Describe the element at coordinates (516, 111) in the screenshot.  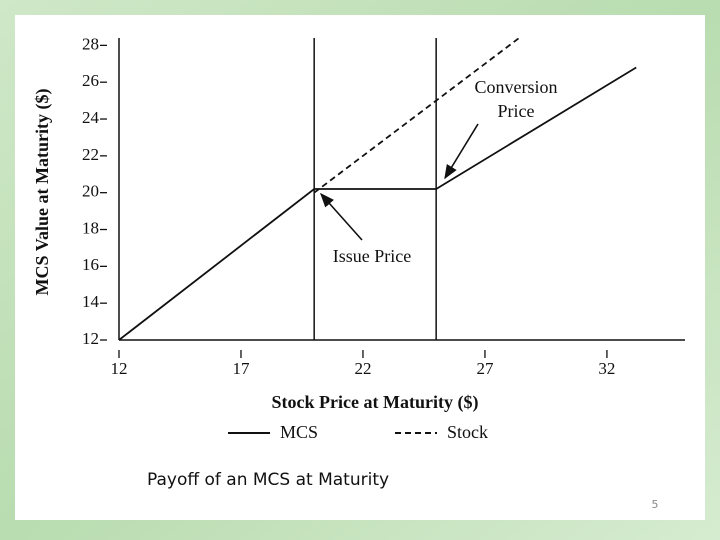
I see `annotation: Price` at that location.